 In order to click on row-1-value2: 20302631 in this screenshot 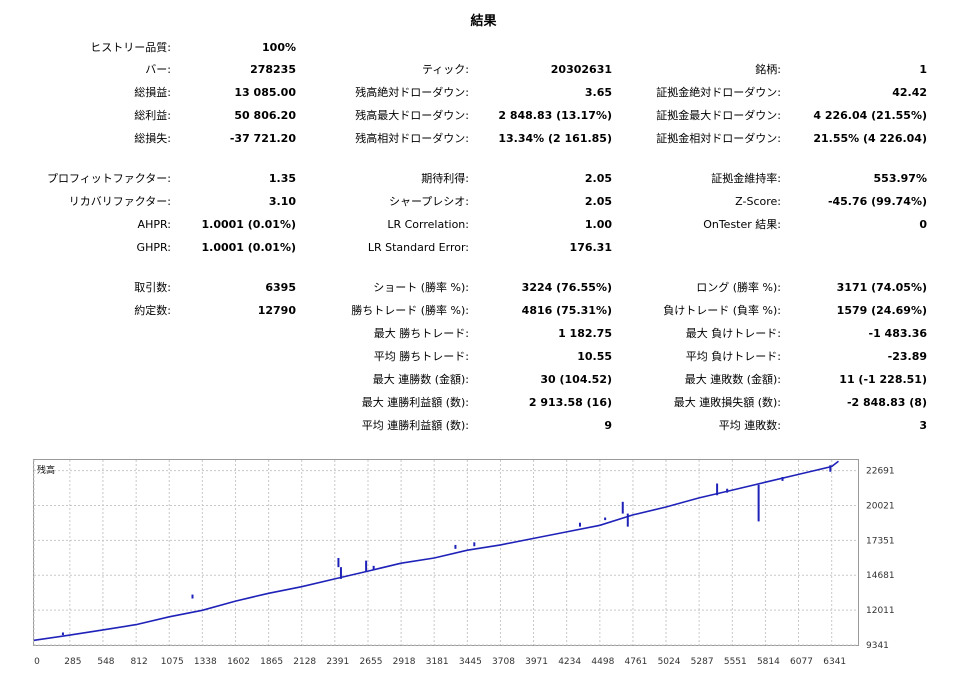, I will do `click(581, 69)`.